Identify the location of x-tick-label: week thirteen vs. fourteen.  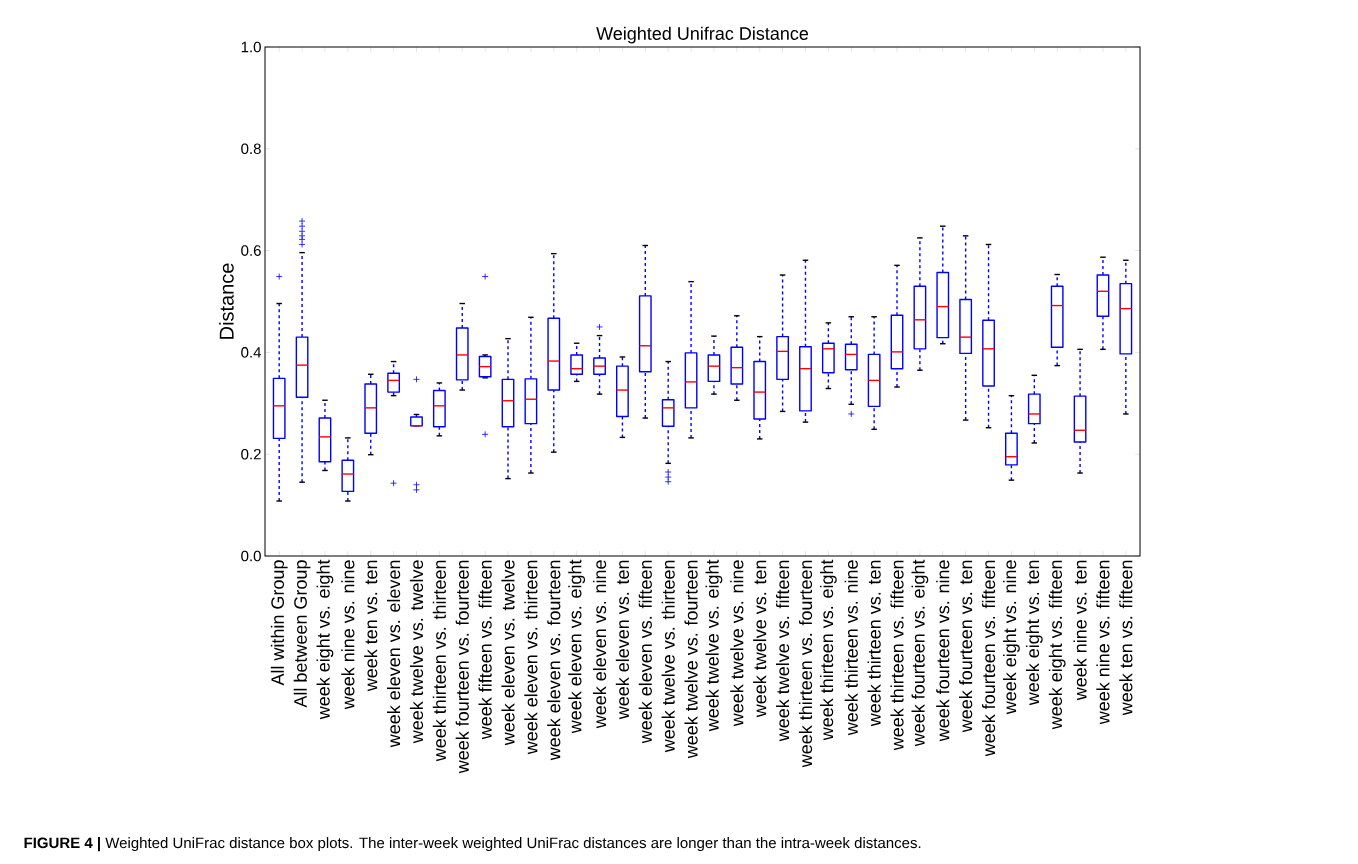
(805, 664).